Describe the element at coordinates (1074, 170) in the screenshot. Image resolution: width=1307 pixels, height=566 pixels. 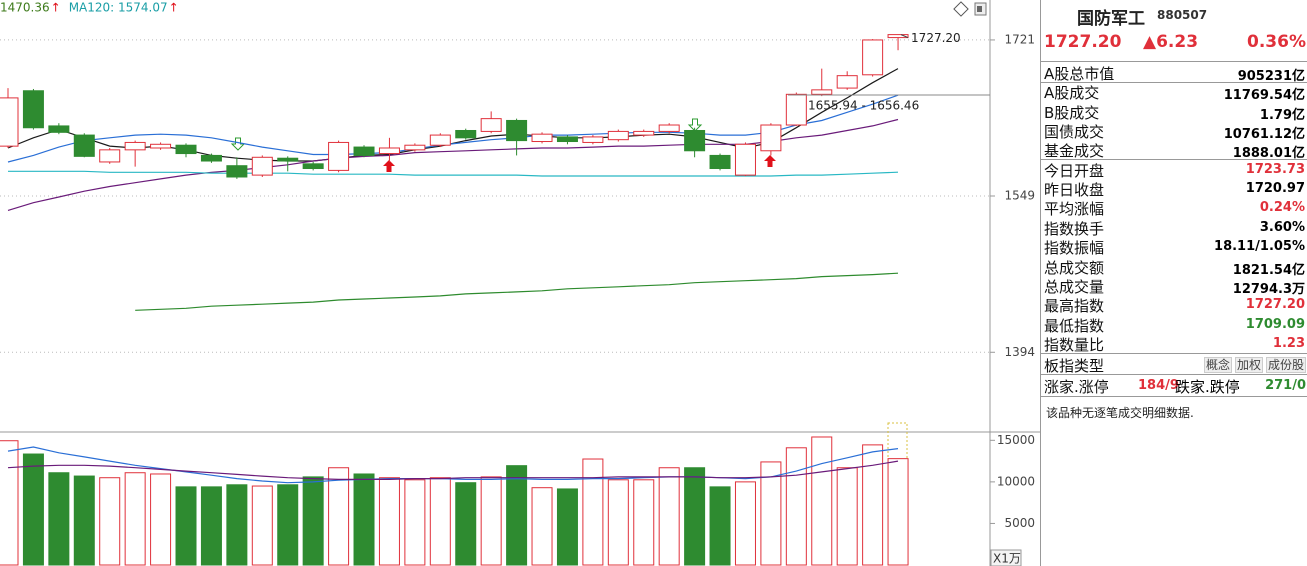
I see `row-label: 今日开盘` at that location.